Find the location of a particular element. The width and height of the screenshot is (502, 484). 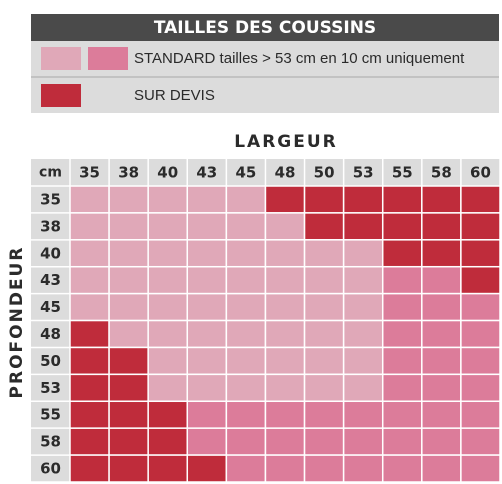

column-header-43: 43 is located at coordinates (206, 173).